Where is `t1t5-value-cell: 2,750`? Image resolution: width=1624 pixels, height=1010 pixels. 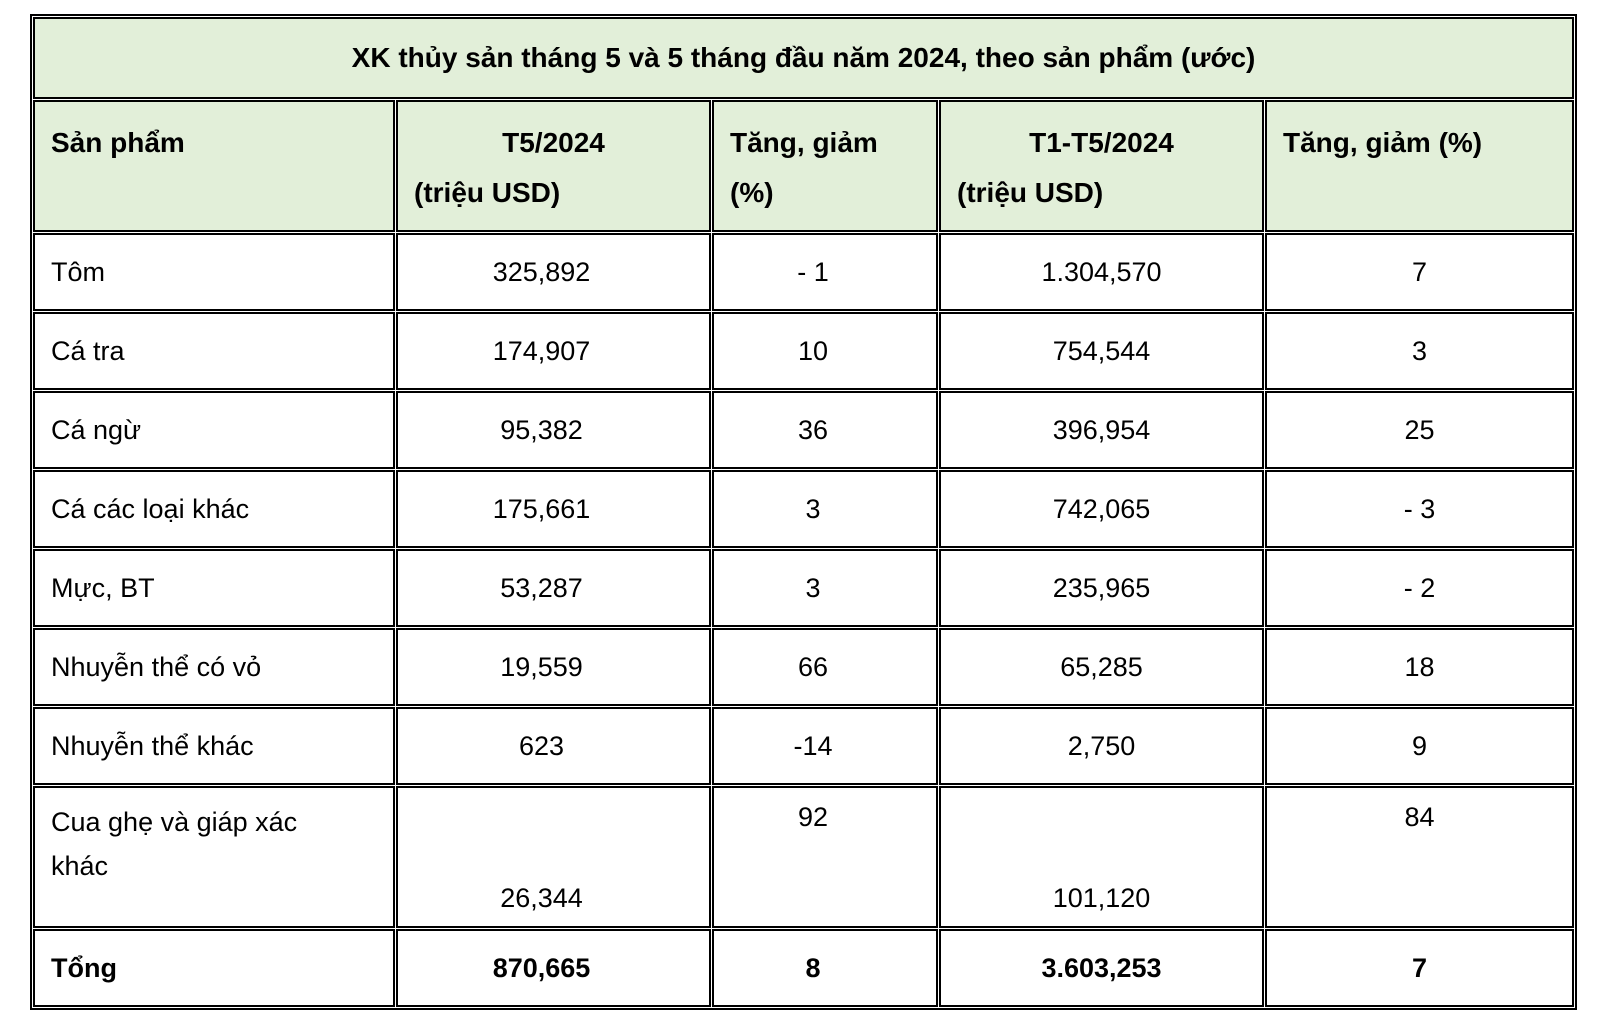
t1t5-value-cell: 2,750 is located at coordinates (1101, 746).